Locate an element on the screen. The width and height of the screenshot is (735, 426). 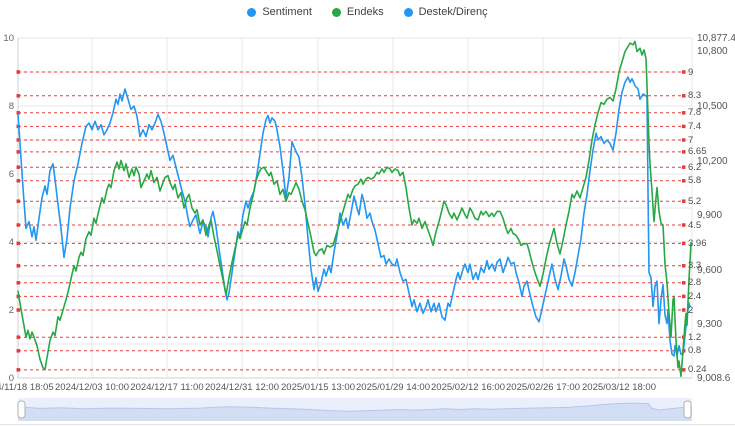
legend-item-endeks: Endeks is located at coordinates (357, 12).